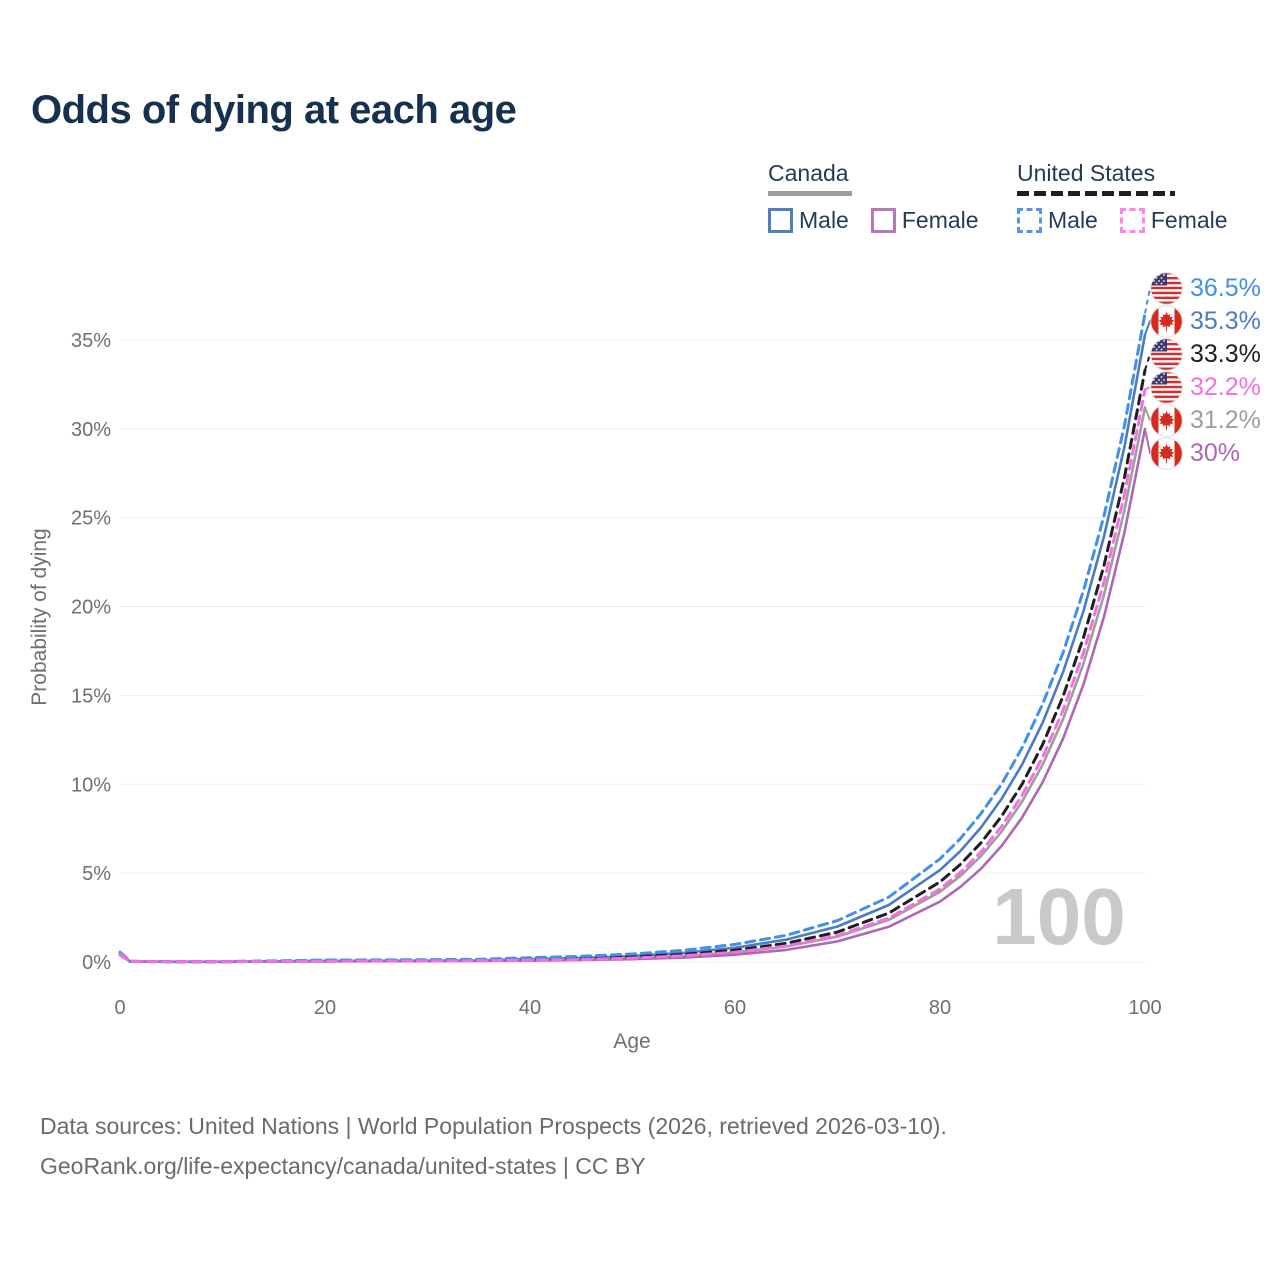  Describe the element at coordinates (1225, 320) in the screenshot. I see `end-value-label: 35.3%` at that location.